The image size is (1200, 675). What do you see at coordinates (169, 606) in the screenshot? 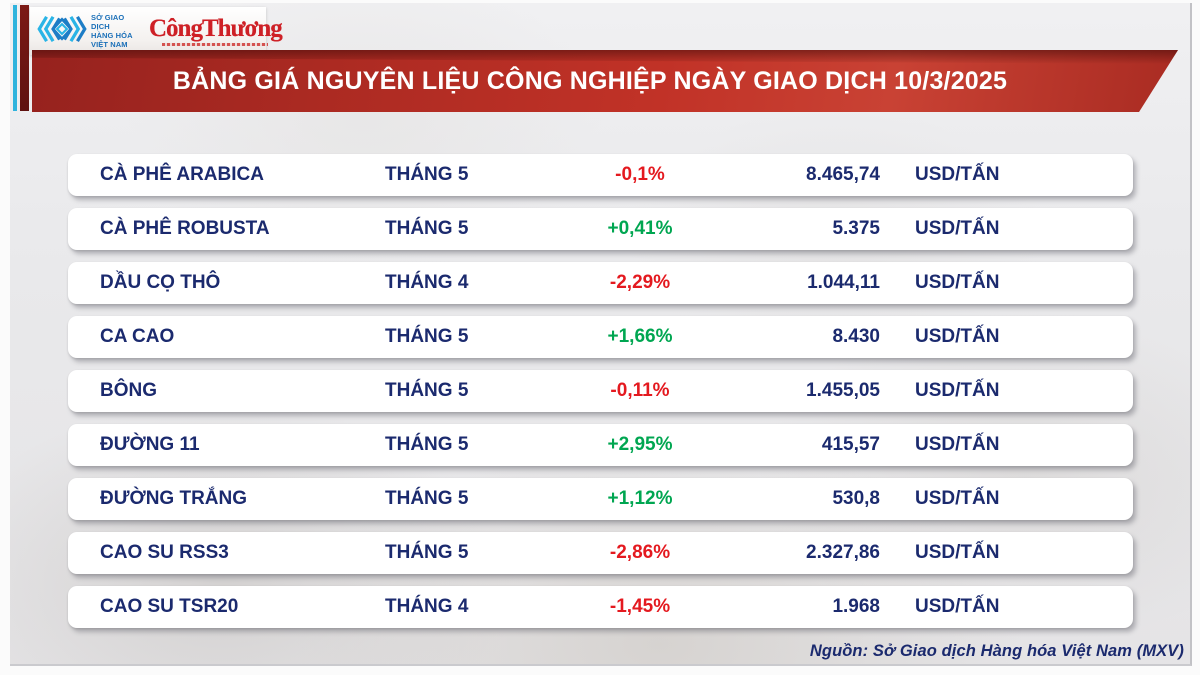
I see `commodity-name: CAO SU TSR20` at bounding box center [169, 606].